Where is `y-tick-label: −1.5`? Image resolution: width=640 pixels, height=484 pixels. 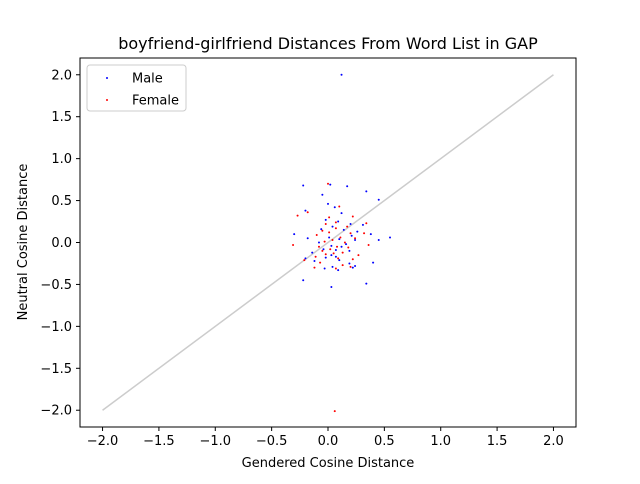
y-tick-label: −1.5 is located at coordinates (56, 369).